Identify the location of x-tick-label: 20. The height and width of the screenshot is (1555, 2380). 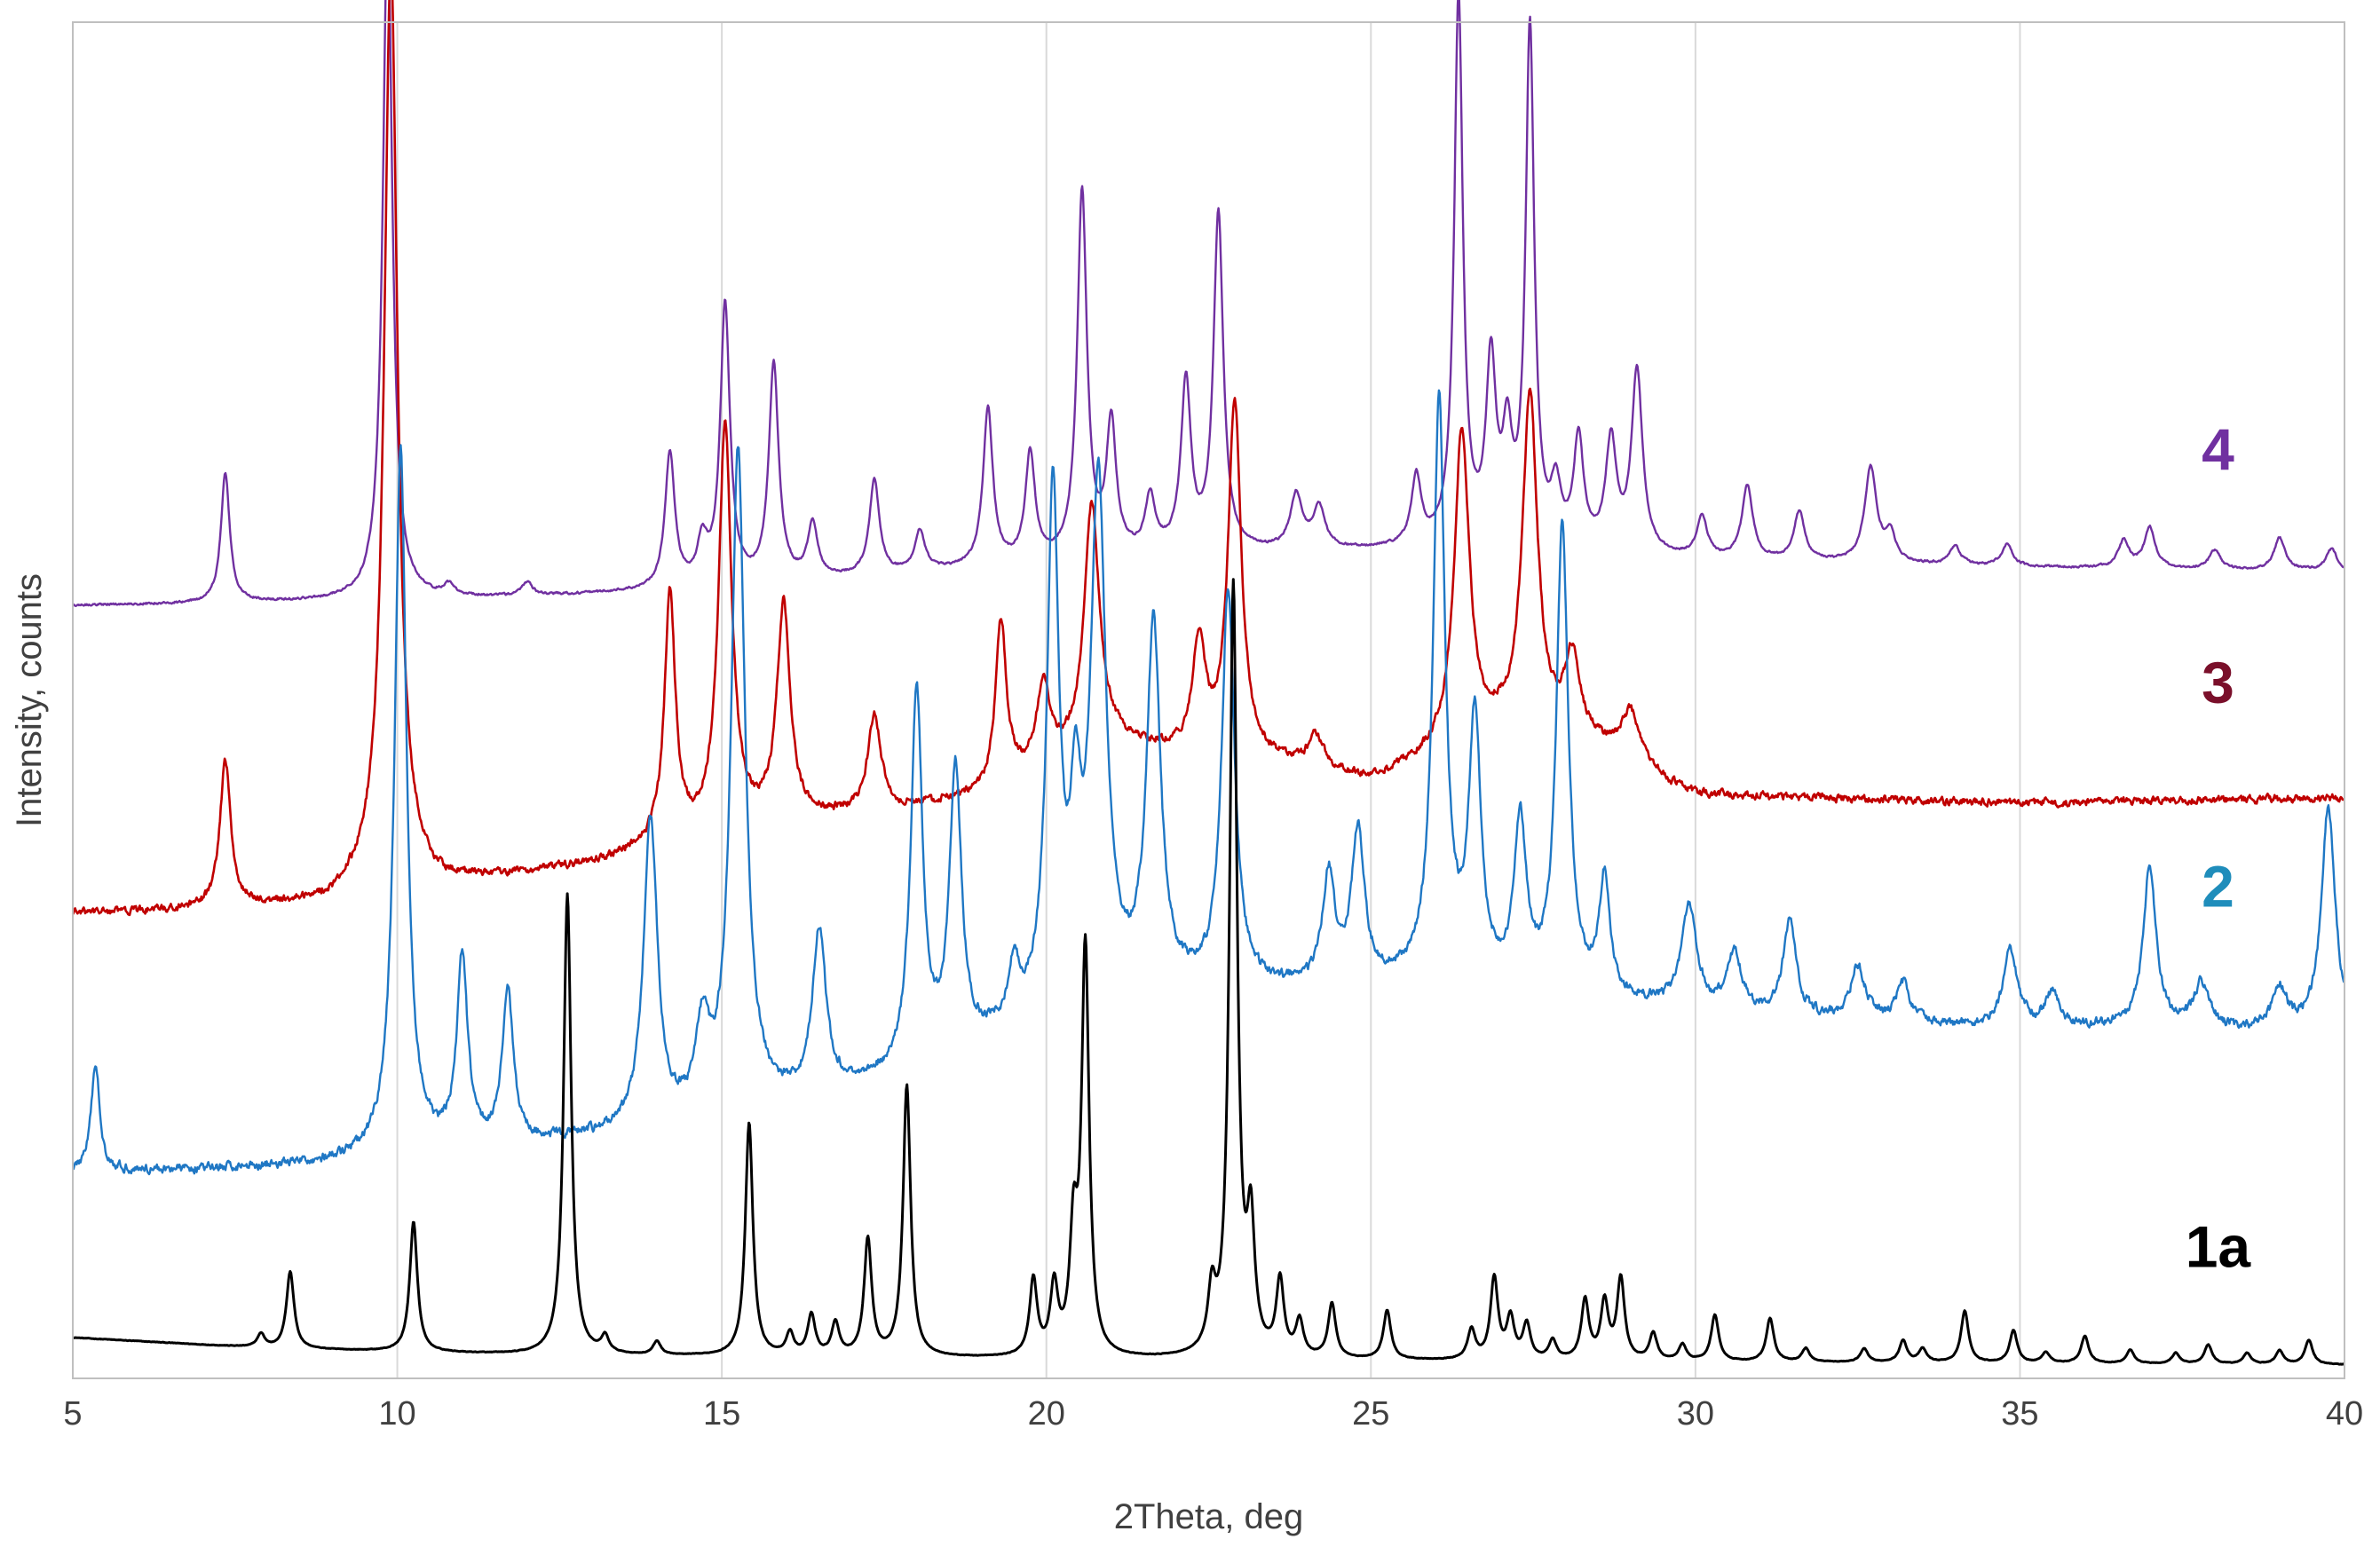
(1046, 1414).